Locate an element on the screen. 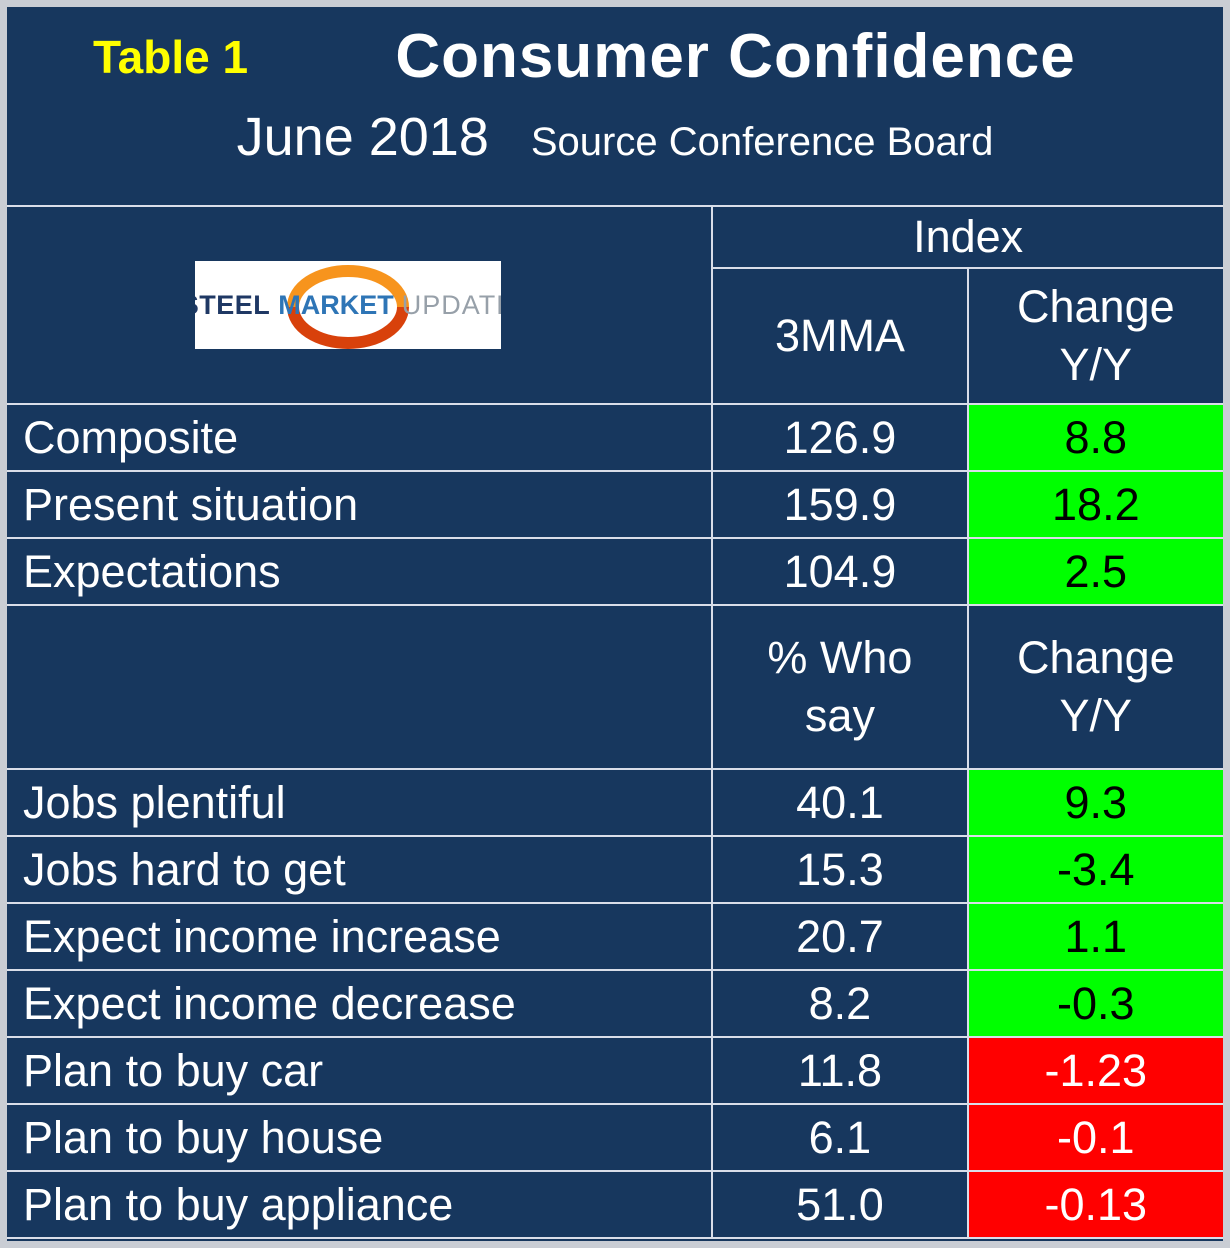 The width and height of the screenshot is (1230, 1248). index-group-header: Index is located at coordinates (967, 237).